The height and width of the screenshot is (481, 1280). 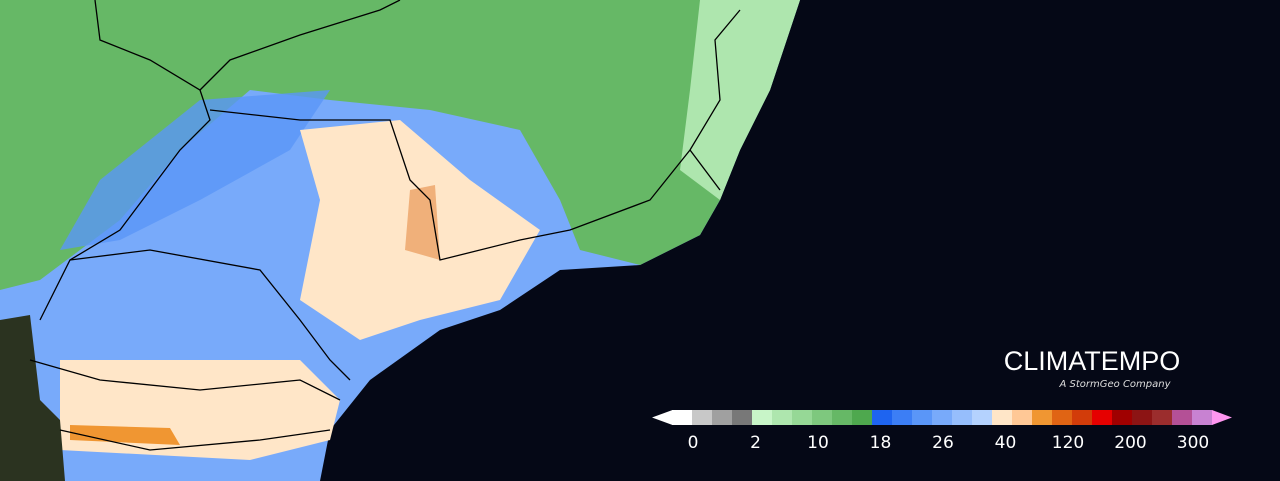 I want to click on legend: 0 2 10 18 26 40 120 200 300, so click(x=942, y=431).